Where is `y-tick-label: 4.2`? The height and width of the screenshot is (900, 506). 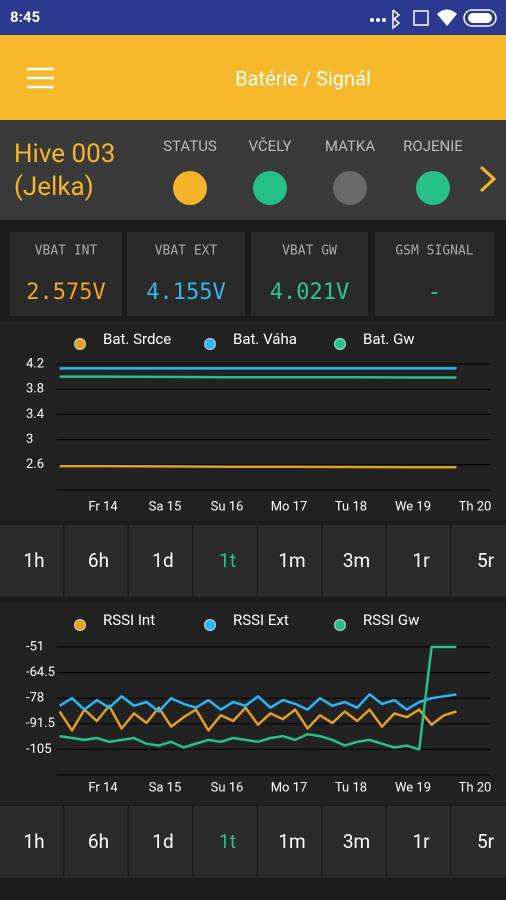 y-tick-label: 4.2 is located at coordinates (35, 363).